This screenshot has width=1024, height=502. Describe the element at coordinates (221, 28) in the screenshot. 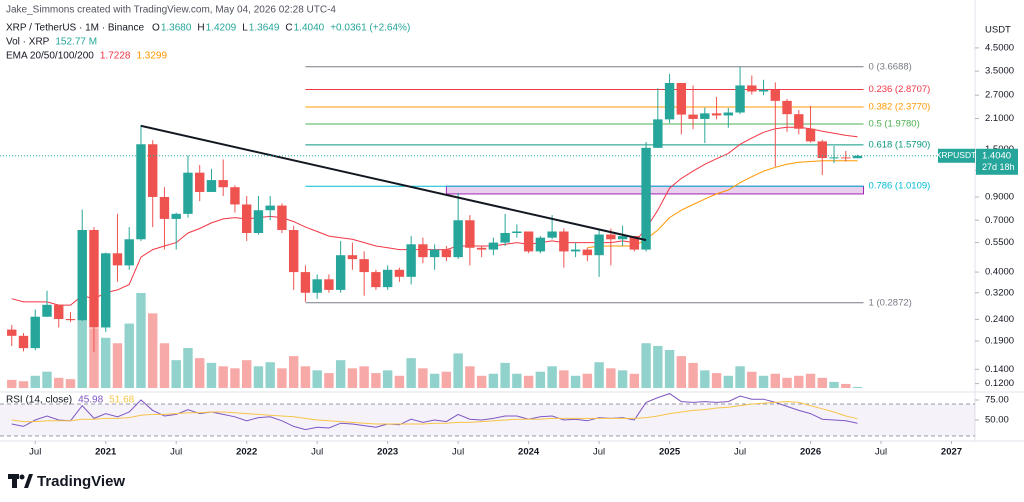

I see `legend-text: 1.4209` at that location.